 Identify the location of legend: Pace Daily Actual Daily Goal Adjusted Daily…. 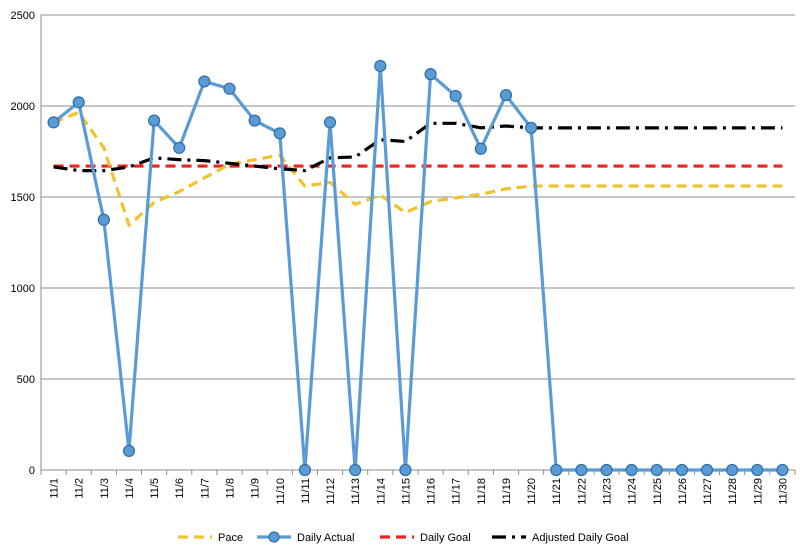
(403, 537).